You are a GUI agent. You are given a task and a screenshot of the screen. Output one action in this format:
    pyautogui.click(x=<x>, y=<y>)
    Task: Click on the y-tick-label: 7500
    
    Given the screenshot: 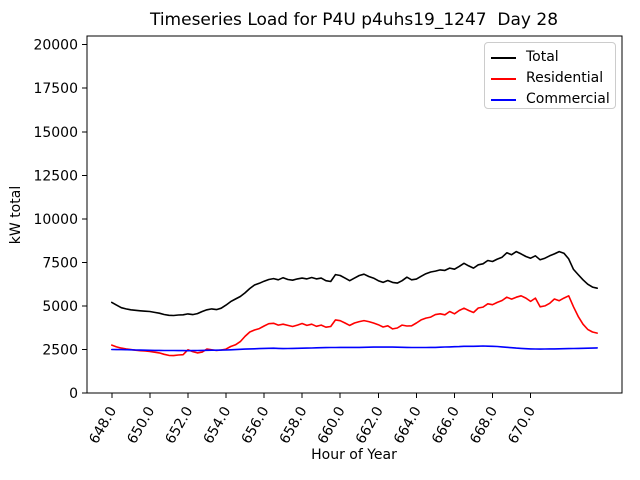 What is the action you would take?
    pyautogui.click(x=60, y=263)
    